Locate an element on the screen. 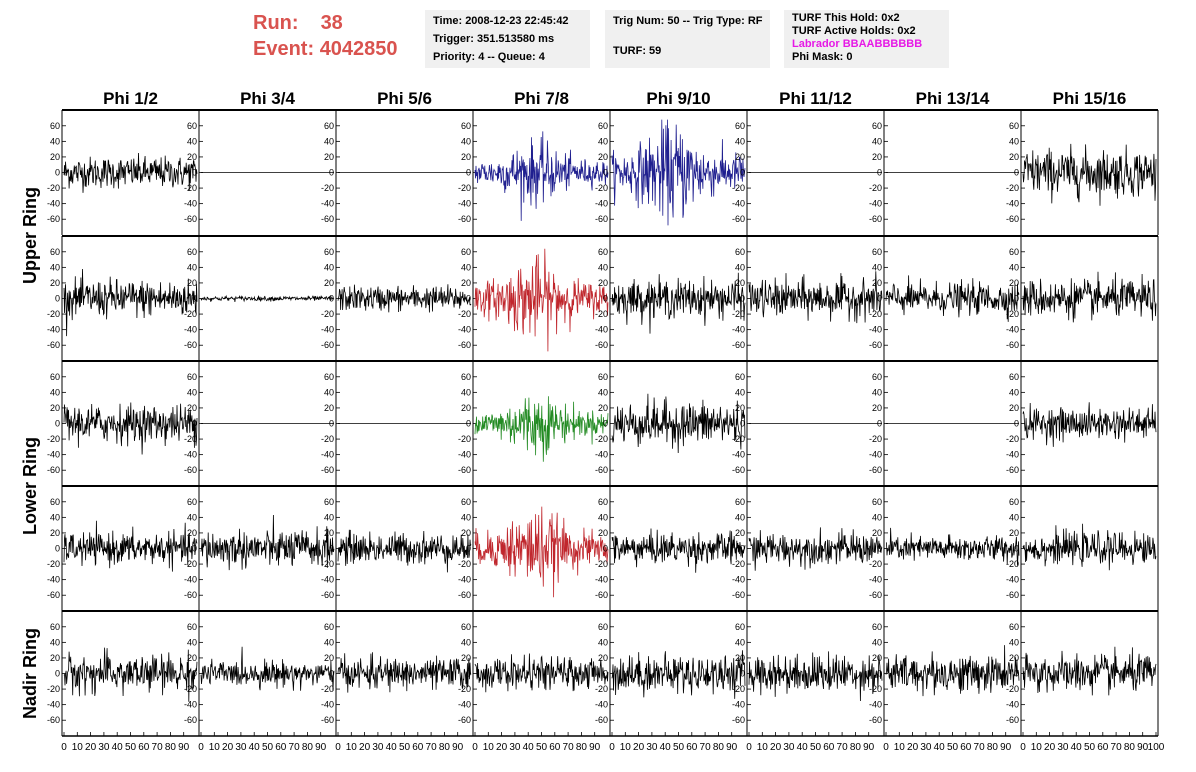 This screenshot has width=1196, height=772. column-header: Phi 9/10 is located at coordinates (678, 98).